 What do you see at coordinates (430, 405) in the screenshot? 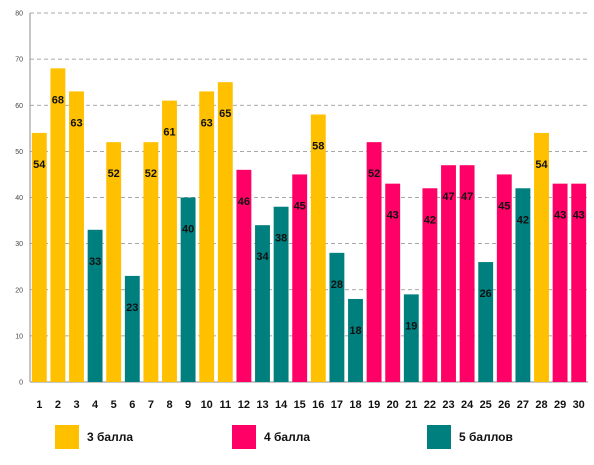
I see `x-tick-label: 22` at bounding box center [430, 405].